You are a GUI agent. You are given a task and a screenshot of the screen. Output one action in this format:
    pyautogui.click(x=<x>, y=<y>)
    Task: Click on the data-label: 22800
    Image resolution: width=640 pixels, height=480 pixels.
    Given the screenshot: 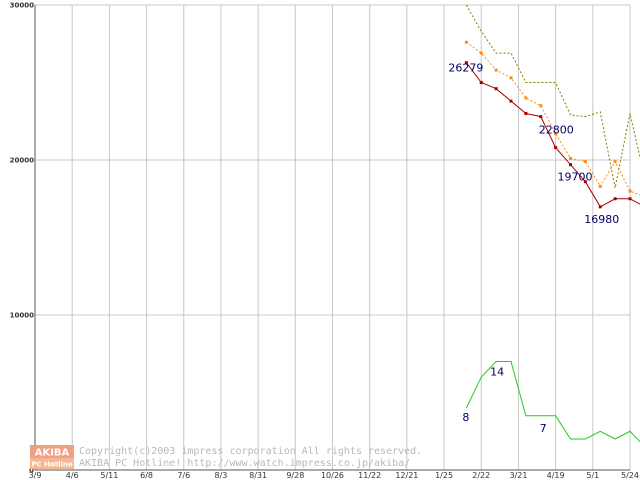 What is the action you would take?
    pyautogui.click(x=556, y=130)
    